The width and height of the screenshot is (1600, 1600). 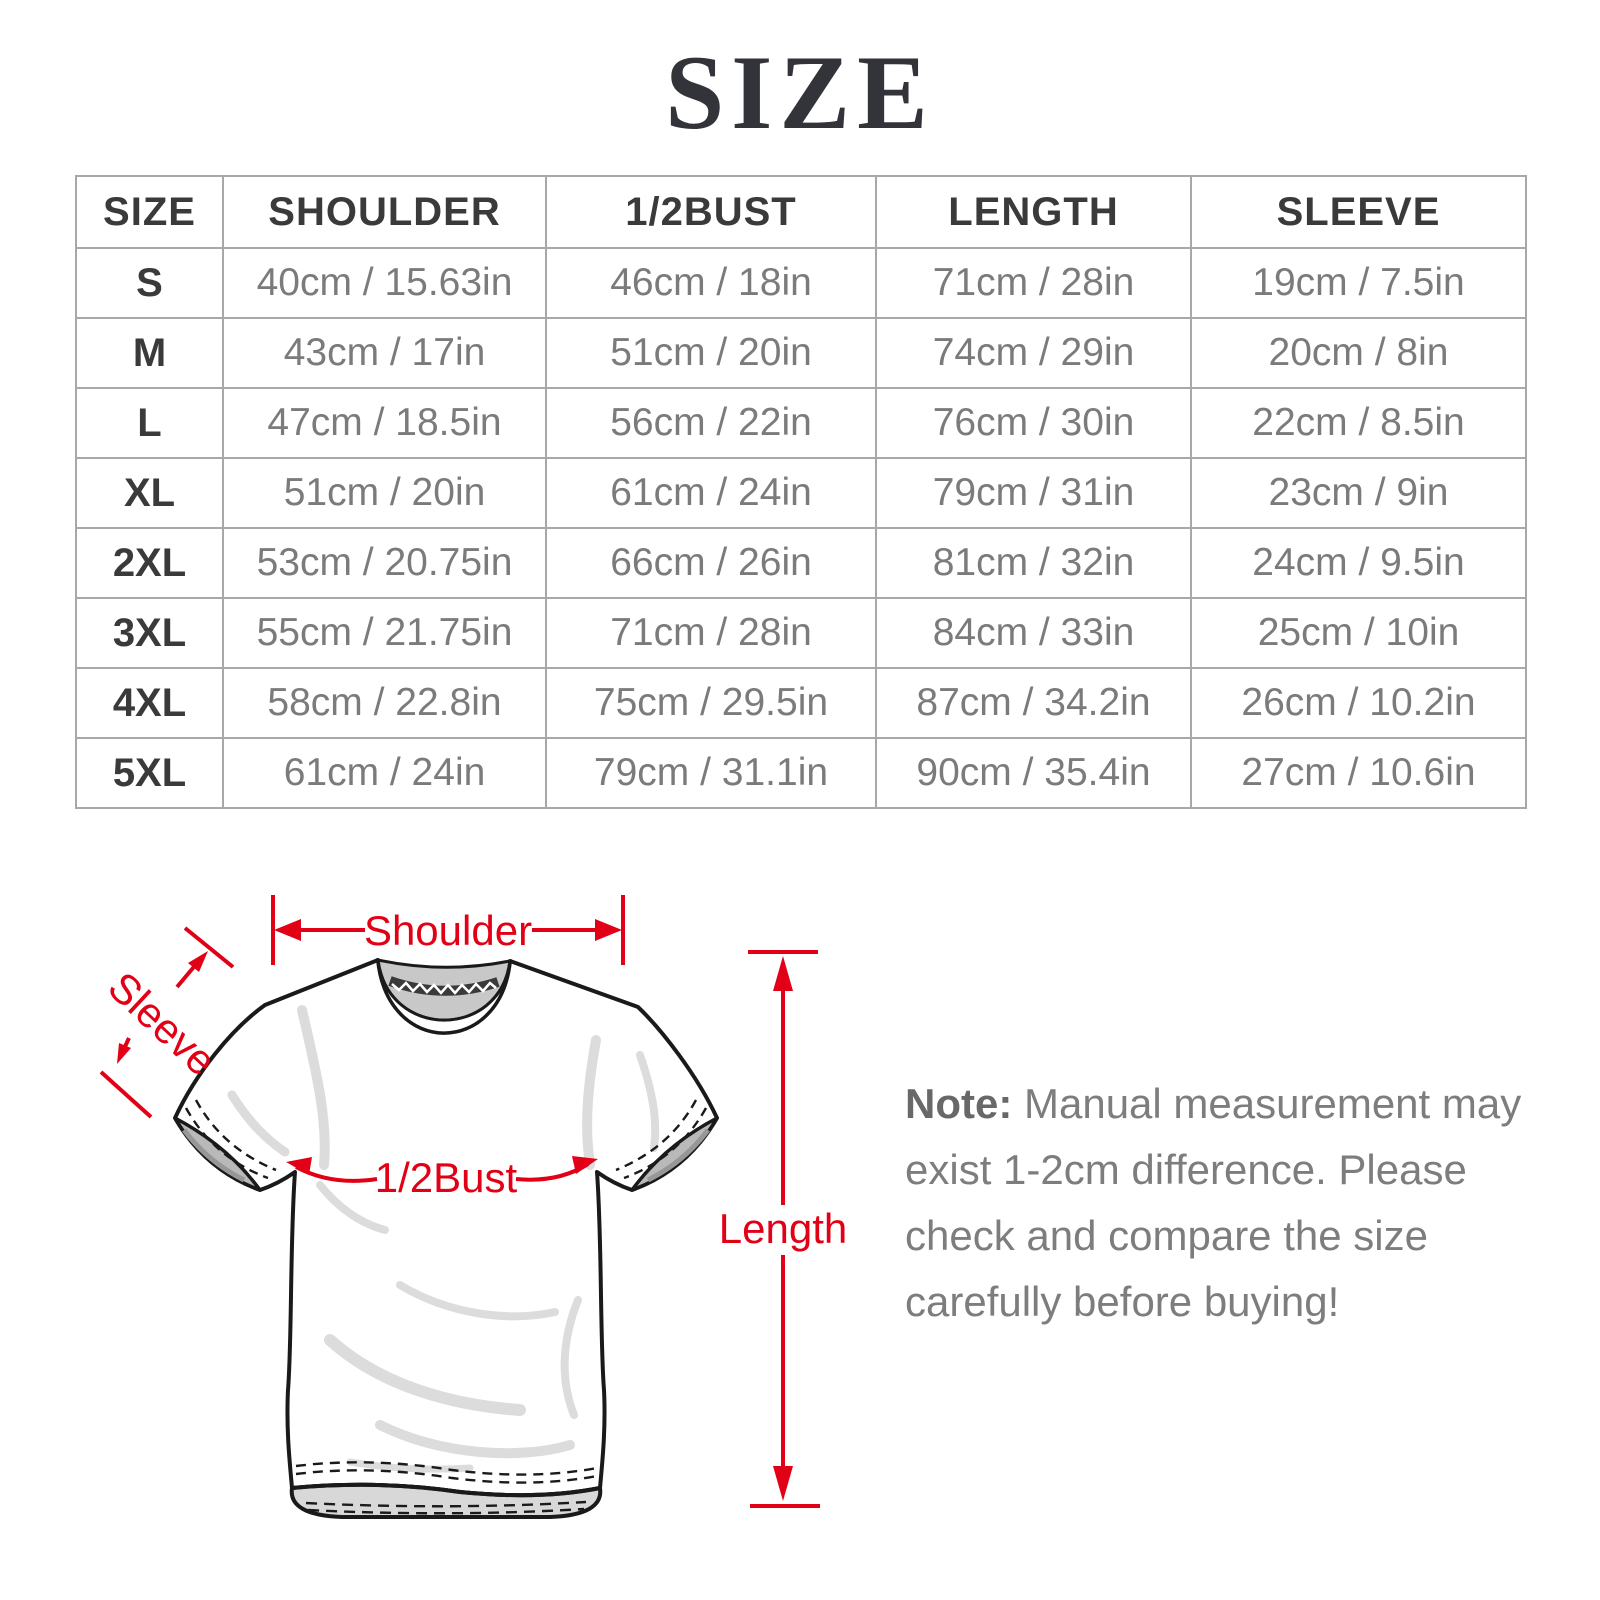 What do you see at coordinates (446, 1490) in the screenshot?
I see `hem` at bounding box center [446, 1490].